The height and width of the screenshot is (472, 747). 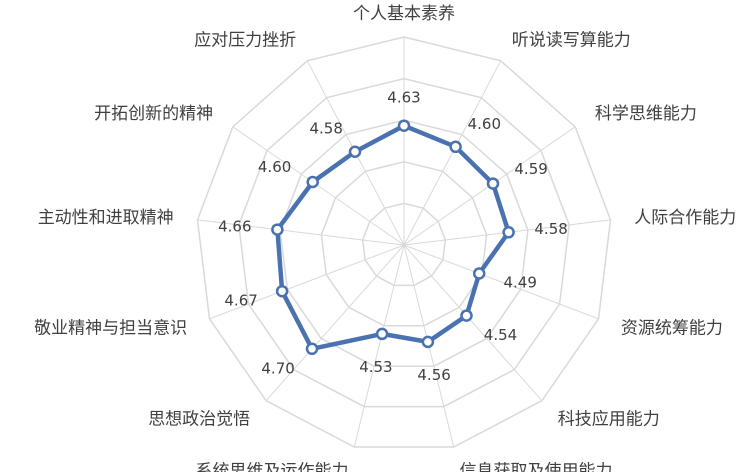 What do you see at coordinates (272, 466) in the screenshot?
I see `category-label-7: 系统思维及运作能力` at bounding box center [272, 466].